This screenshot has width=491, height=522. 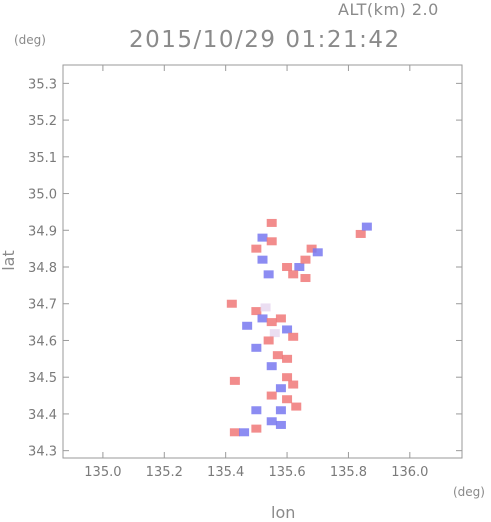 What do you see at coordinates (283, 512) in the screenshot?
I see `x-axis-label: lon` at bounding box center [283, 512].